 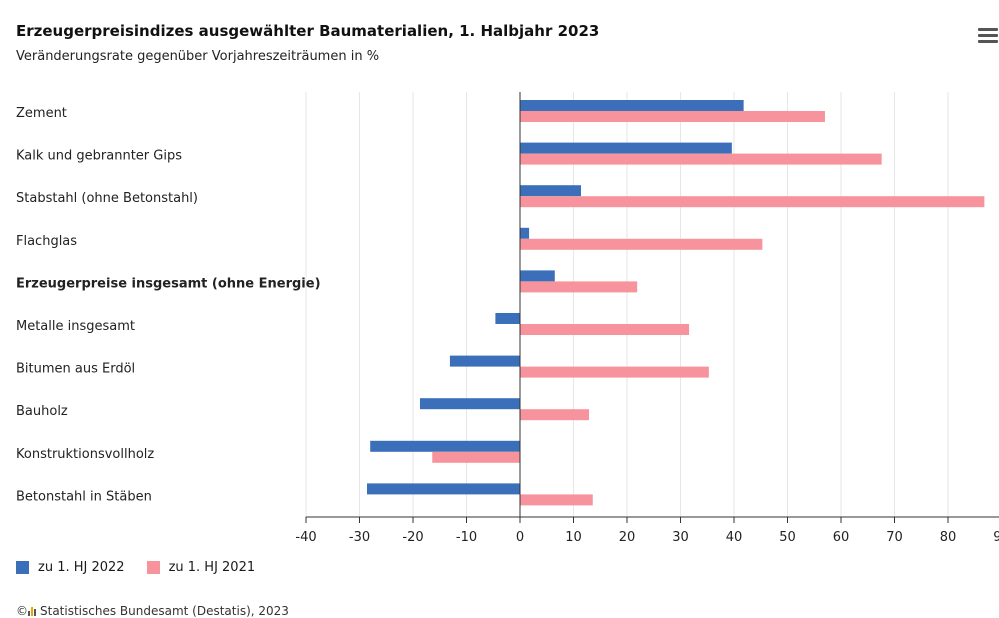 What do you see at coordinates (75, 369) in the screenshot?
I see `category-label: Bitumen aus Erdöl` at bounding box center [75, 369].